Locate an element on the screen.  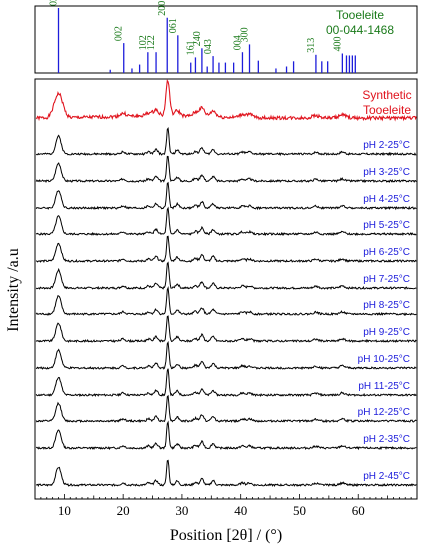
series-label-11: pH 12-25°C is located at coordinates (384, 412).